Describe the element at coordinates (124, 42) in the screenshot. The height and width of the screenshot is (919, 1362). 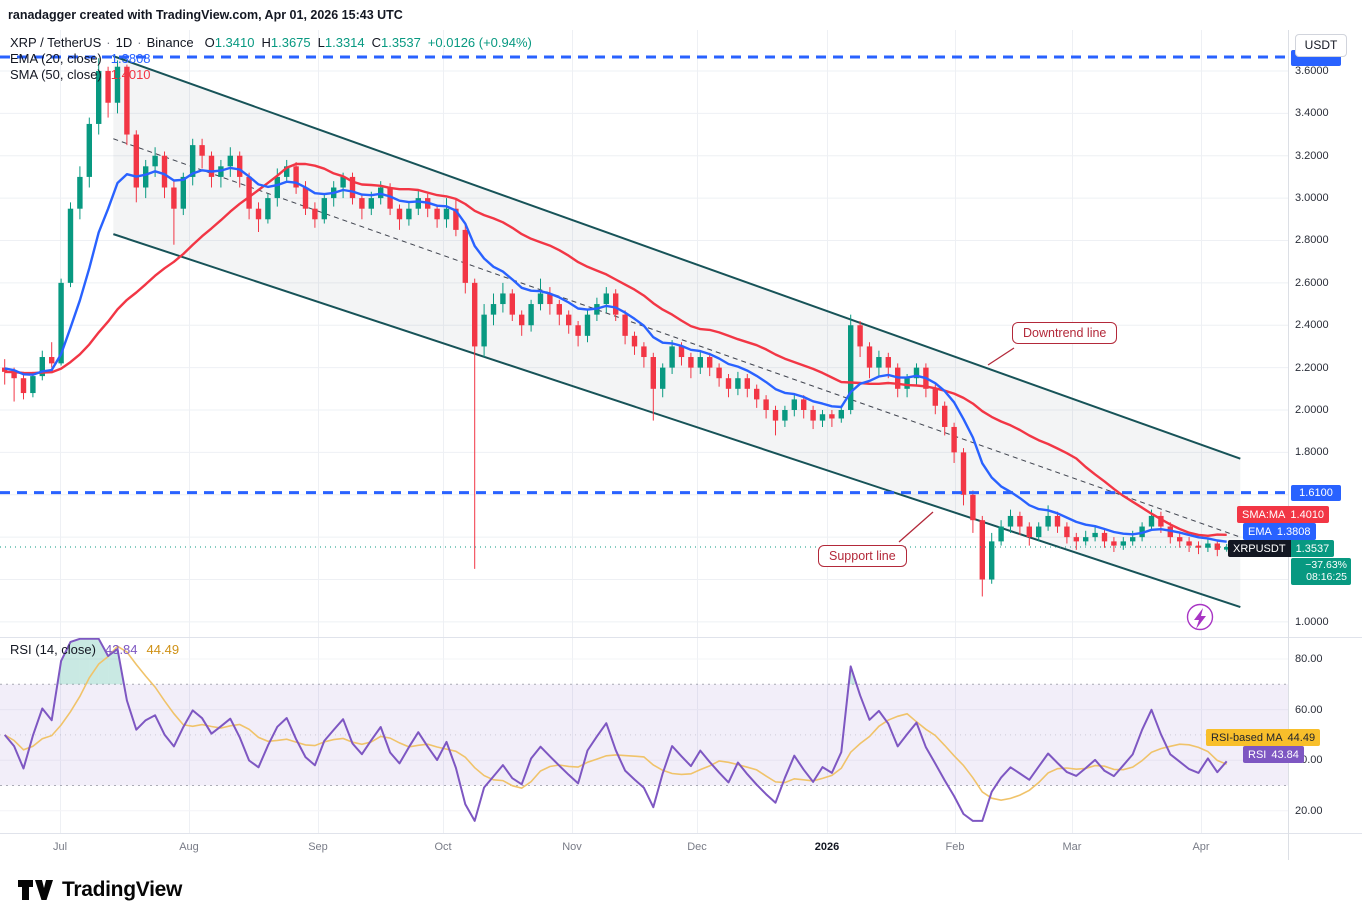
I see `interval-label: 1D` at that location.